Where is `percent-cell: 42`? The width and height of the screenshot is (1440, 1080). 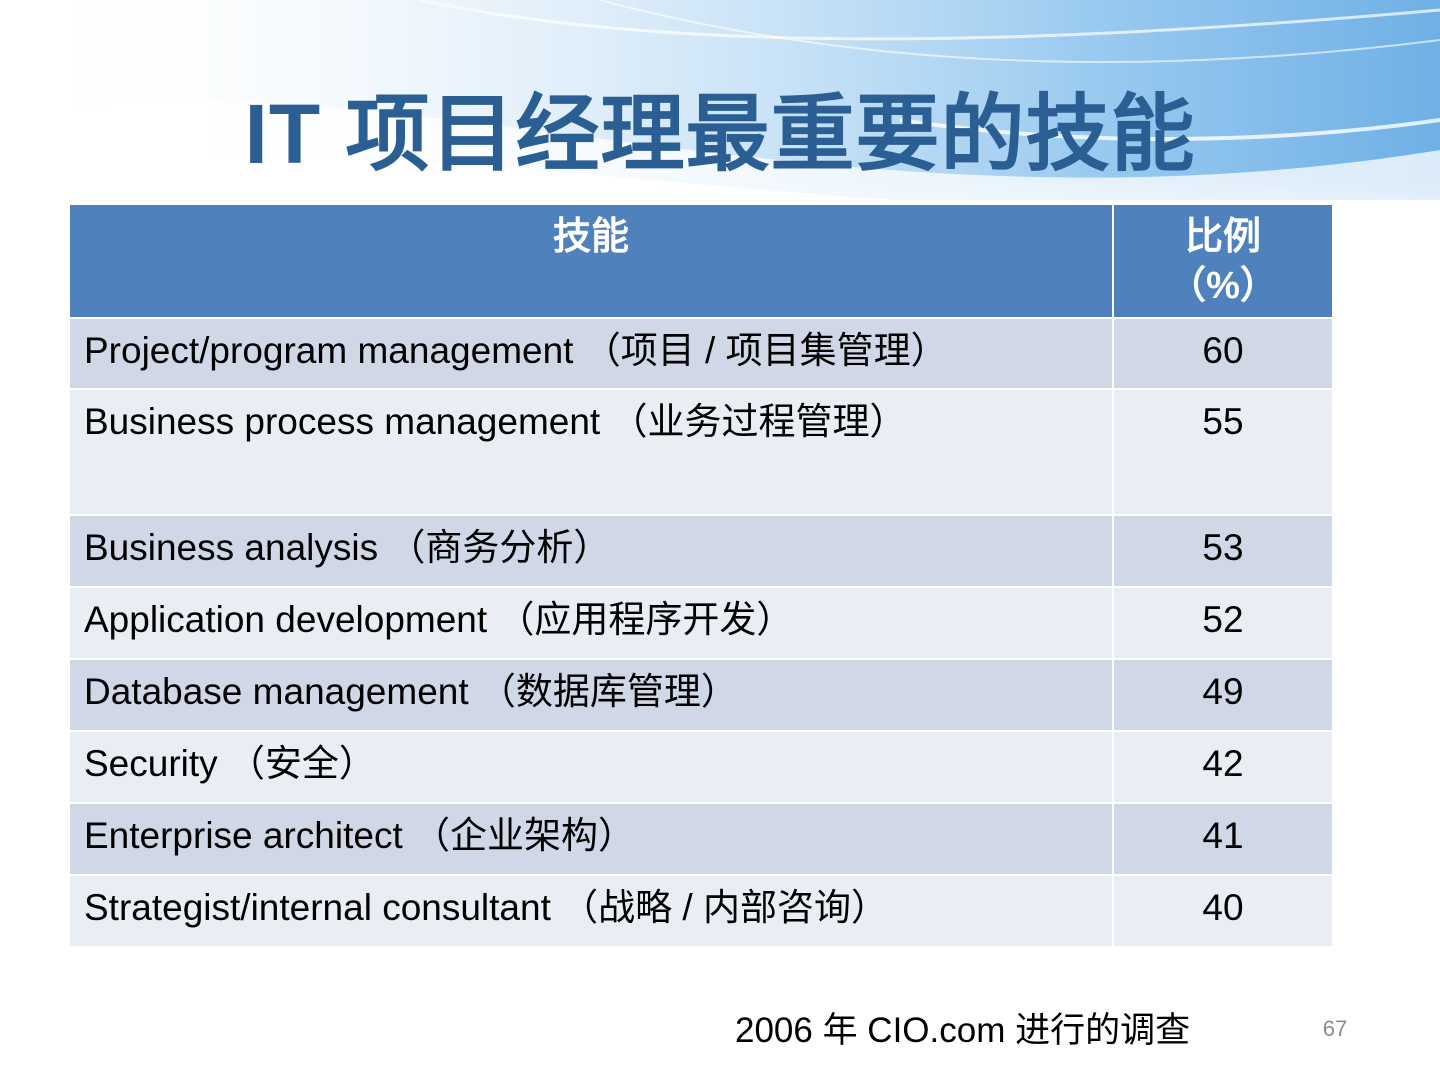
percent-cell: 42 is located at coordinates (1223, 767).